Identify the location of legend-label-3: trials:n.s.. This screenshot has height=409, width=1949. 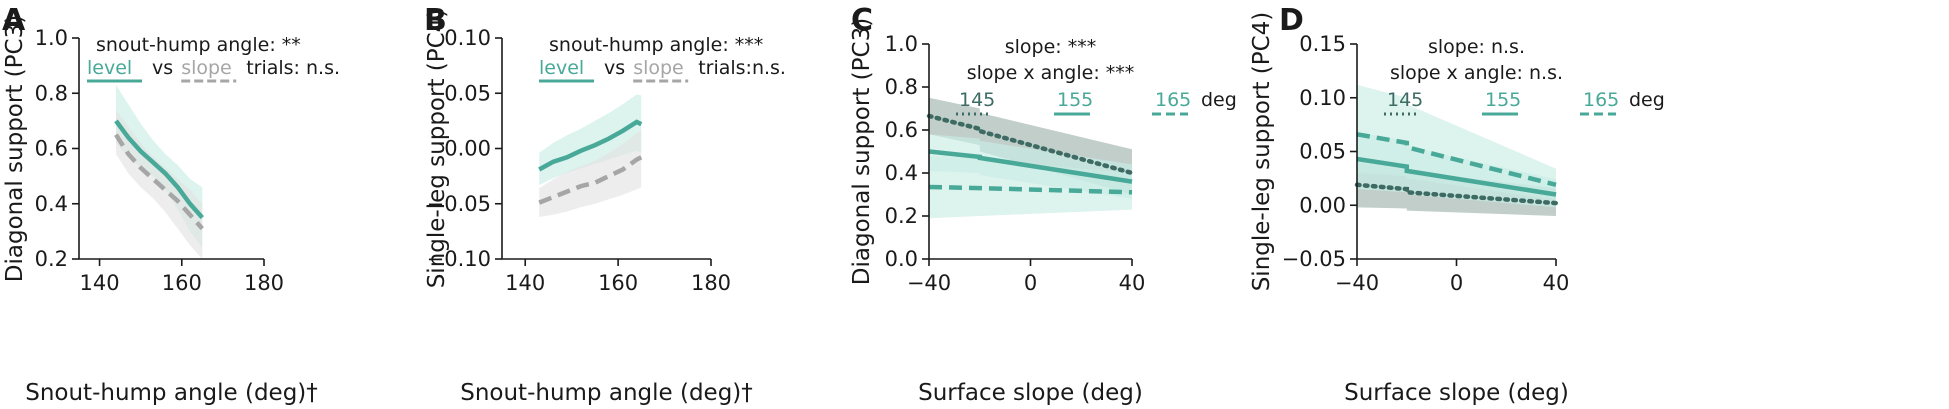
(742, 68).